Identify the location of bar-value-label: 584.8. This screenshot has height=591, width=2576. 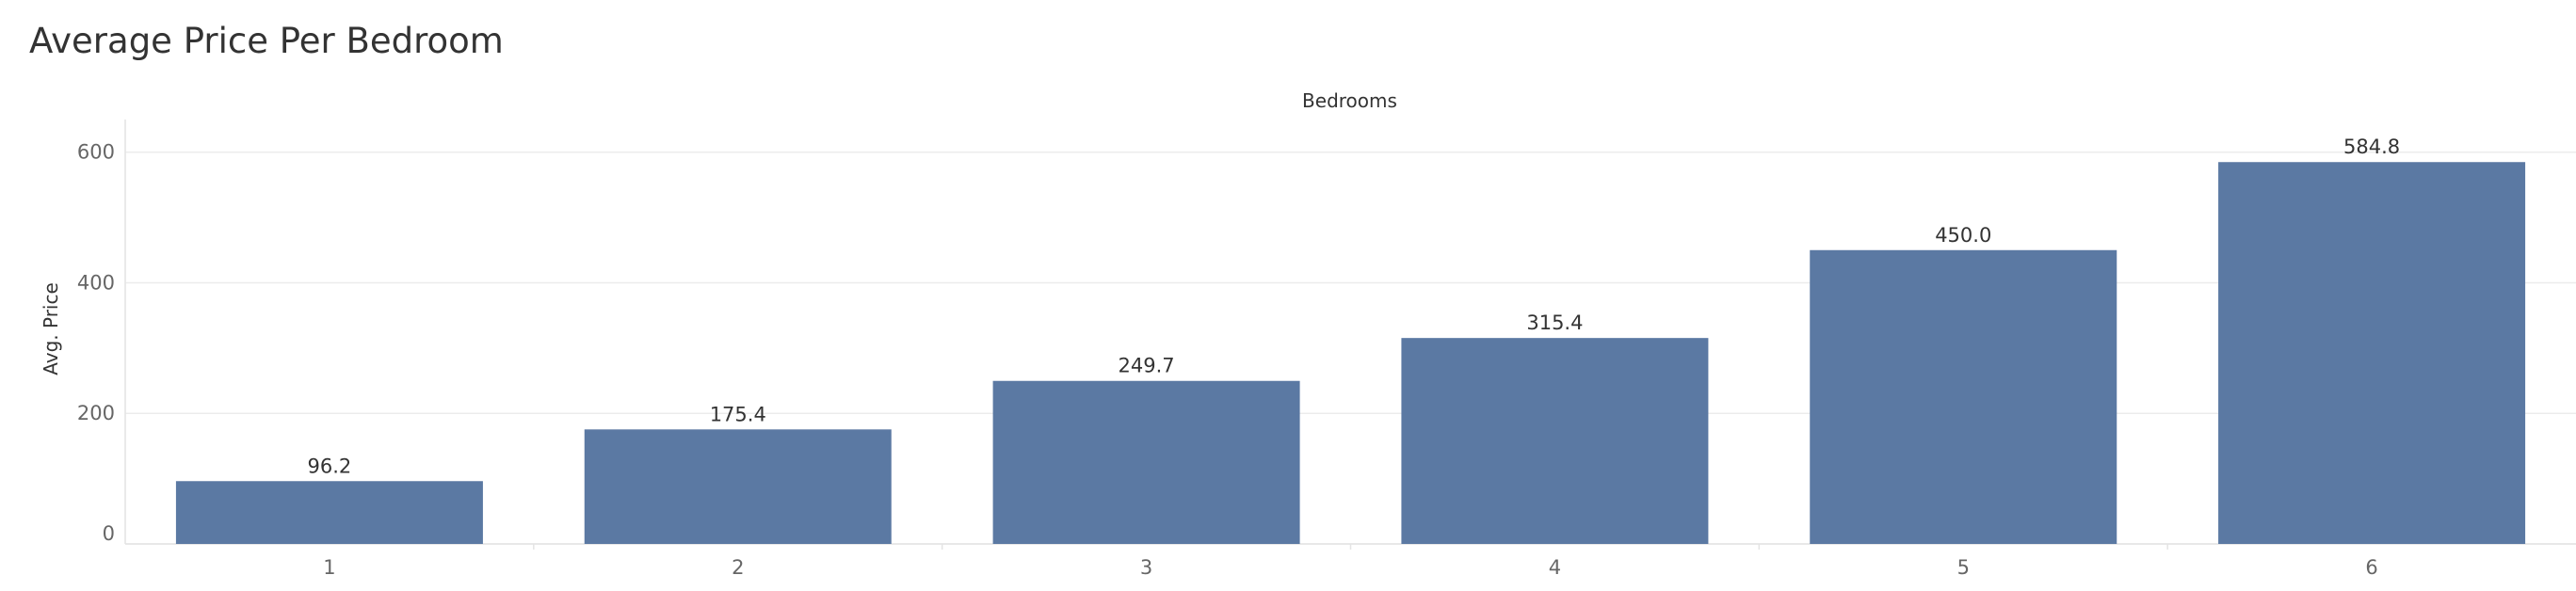
(2371, 147).